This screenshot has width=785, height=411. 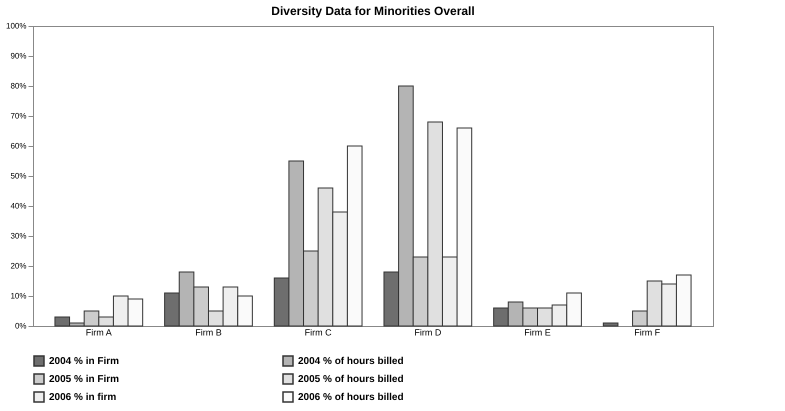 I want to click on y-tick-label: 40%, so click(x=18, y=206).